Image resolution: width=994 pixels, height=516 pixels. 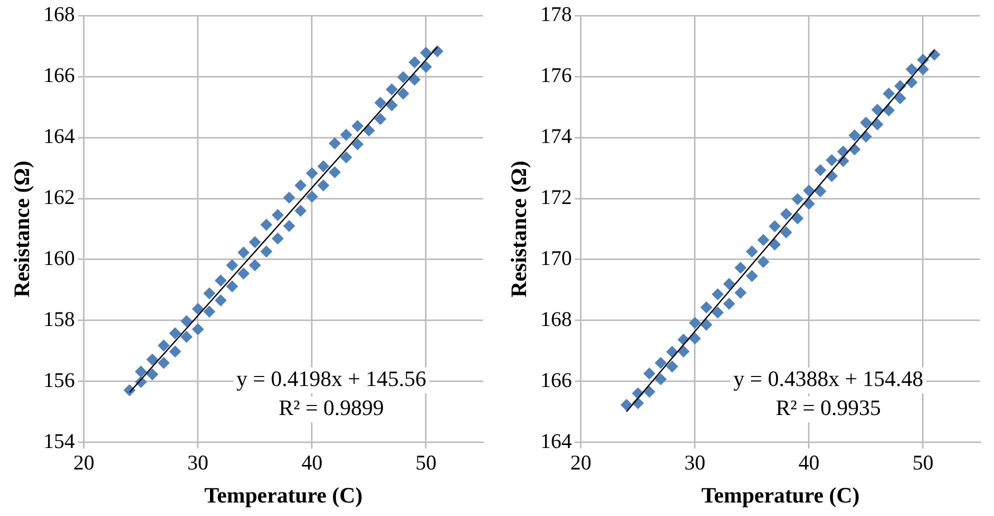 I want to click on y-tick-label: 178, so click(x=556, y=14).